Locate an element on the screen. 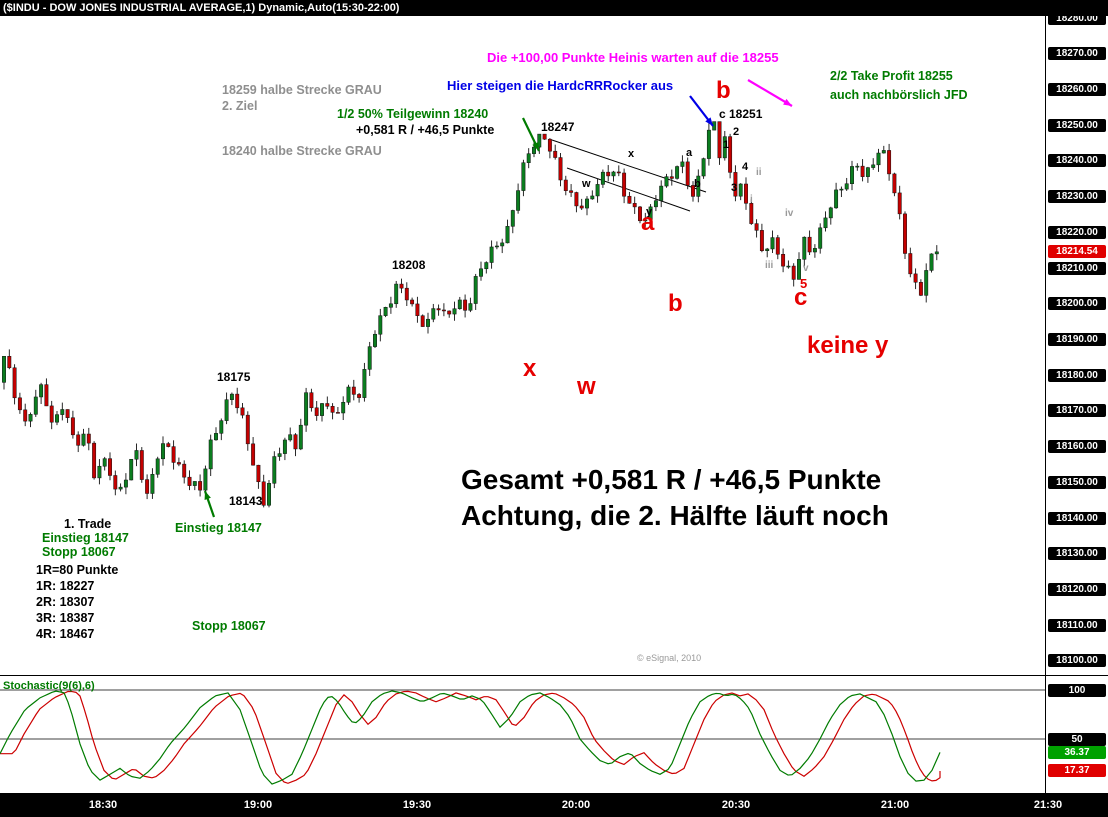 This screenshot has height=817, width=1108. stochastic-k-line is located at coordinates (470, 737).